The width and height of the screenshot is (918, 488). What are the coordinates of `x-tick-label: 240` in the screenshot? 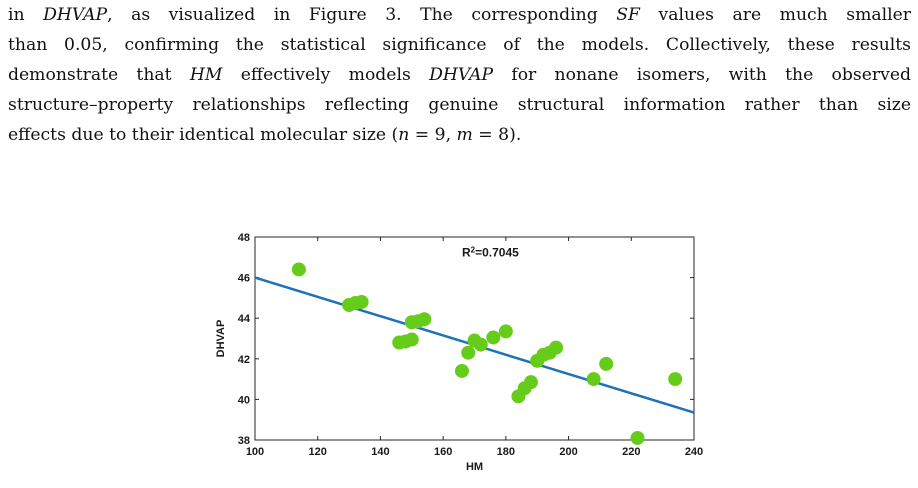 It's located at (694, 452).